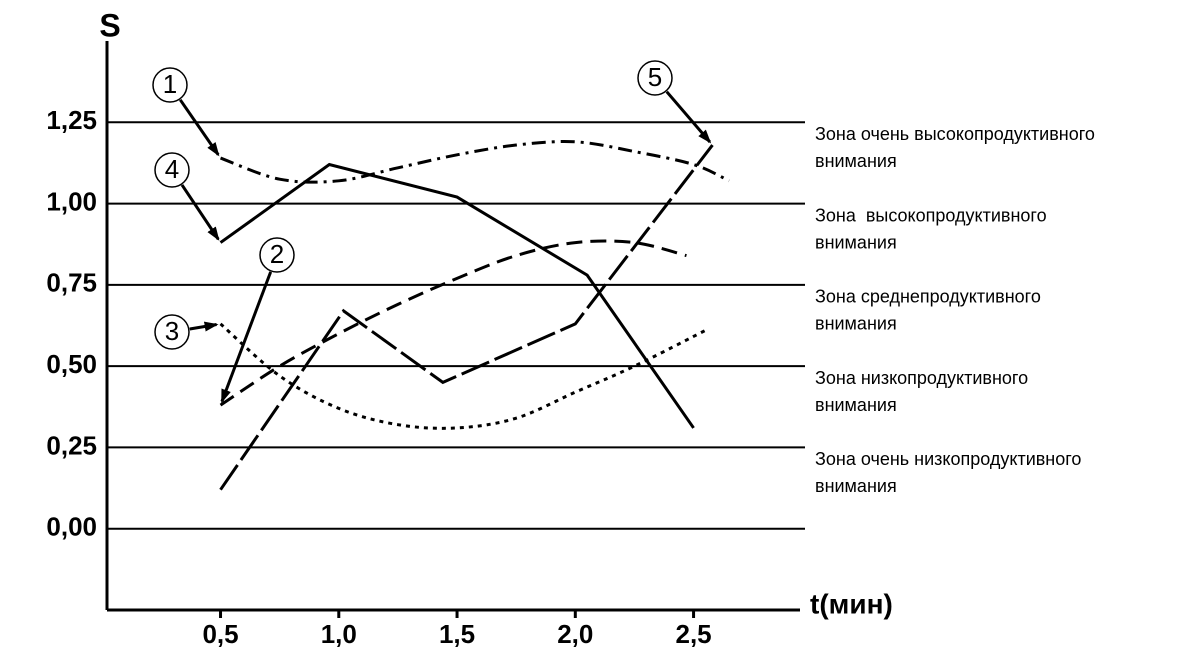 The width and height of the screenshot is (1200, 667). I want to click on series-label: 1, so click(170, 84).